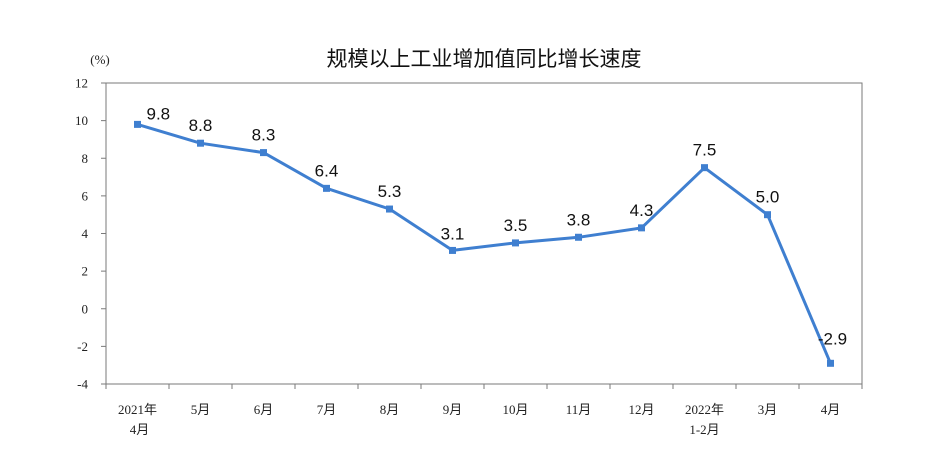 The width and height of the screenshot is (943, 476). I want to click on x-tick-label: 2022年, so click(704, 409).